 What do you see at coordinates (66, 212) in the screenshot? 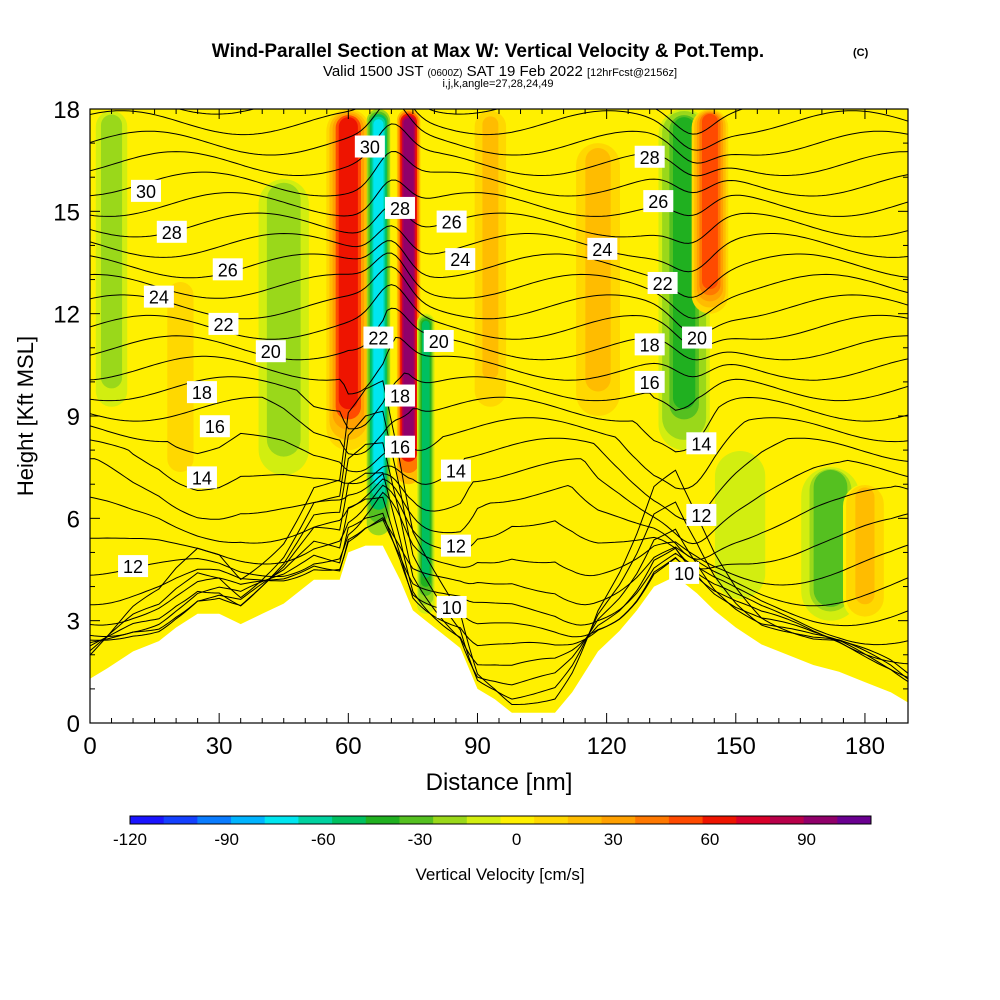
I see `y-tick-label: 15` at bounding box center [66, 212].